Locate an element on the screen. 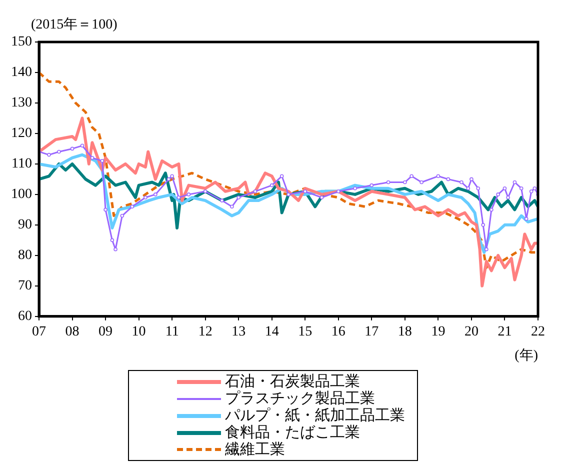  y-tick-label: 100 is located at coordinates (21, 194).